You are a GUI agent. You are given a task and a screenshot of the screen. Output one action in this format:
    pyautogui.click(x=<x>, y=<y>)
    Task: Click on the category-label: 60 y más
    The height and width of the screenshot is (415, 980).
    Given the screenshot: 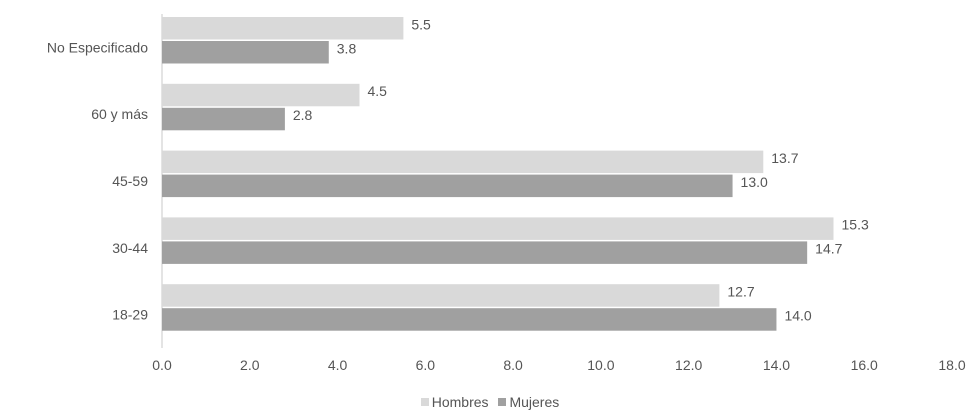 What is the action you would take?
    pyautogui.click(x=119, y=114)
    